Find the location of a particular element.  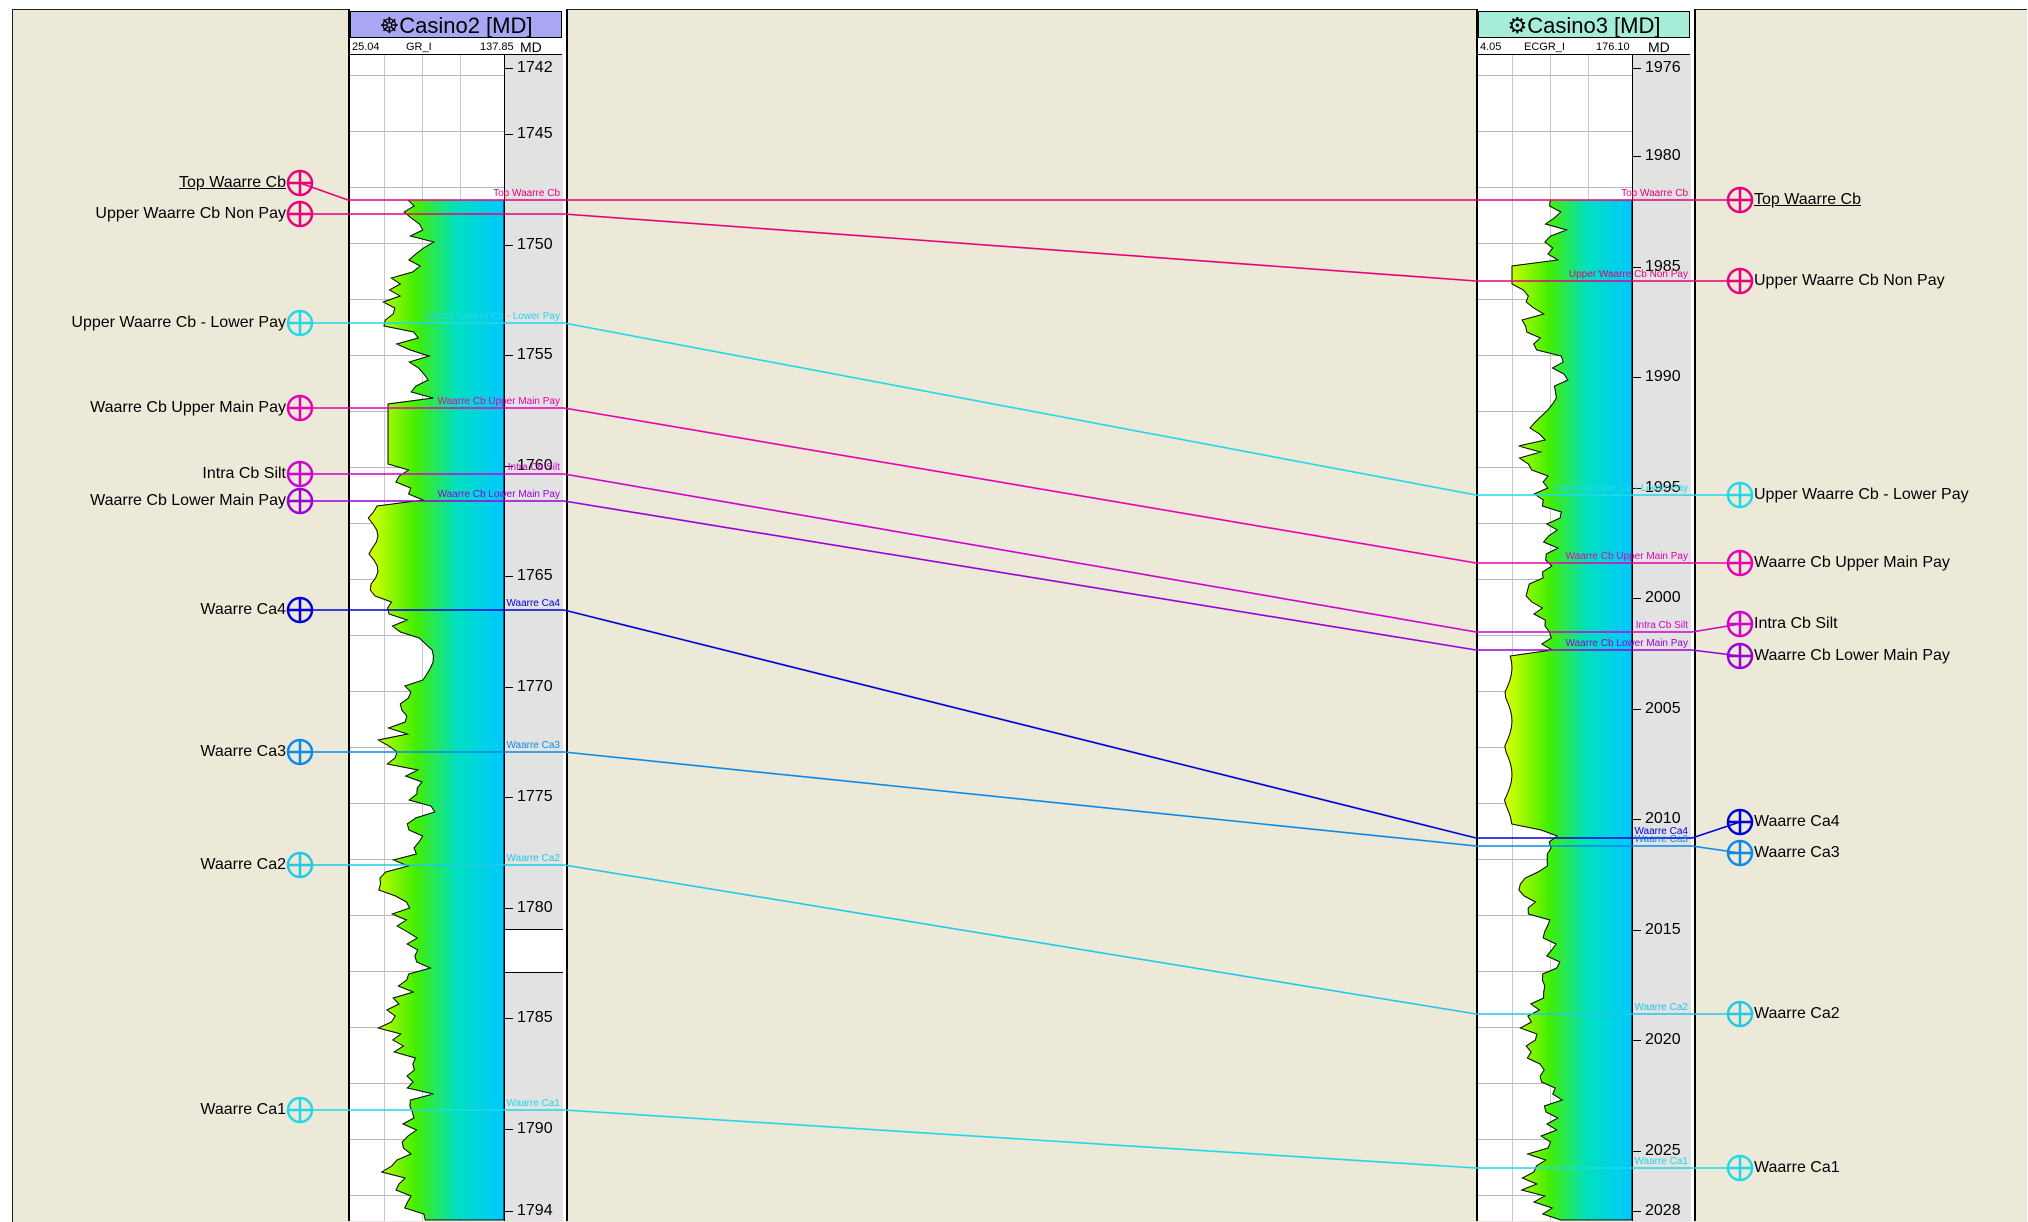

horizon-label-left: Top Waarre Cb is located at coordinates (232, 182).